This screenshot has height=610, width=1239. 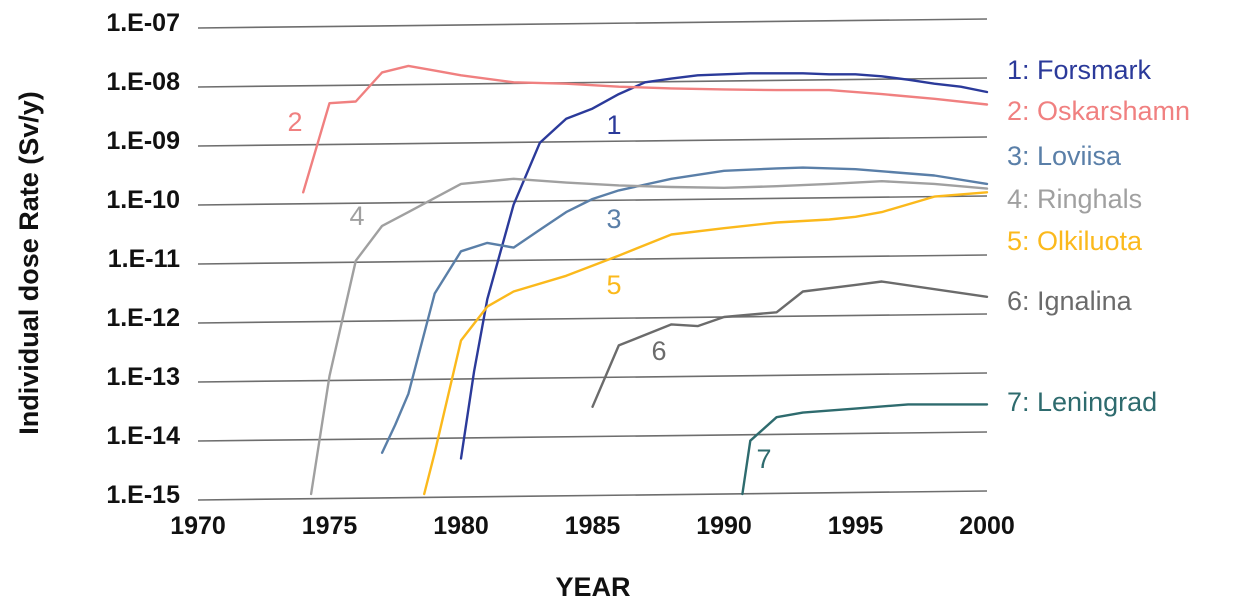 I want to click on x-tick-label: 1980, so click(x=461, y=526).